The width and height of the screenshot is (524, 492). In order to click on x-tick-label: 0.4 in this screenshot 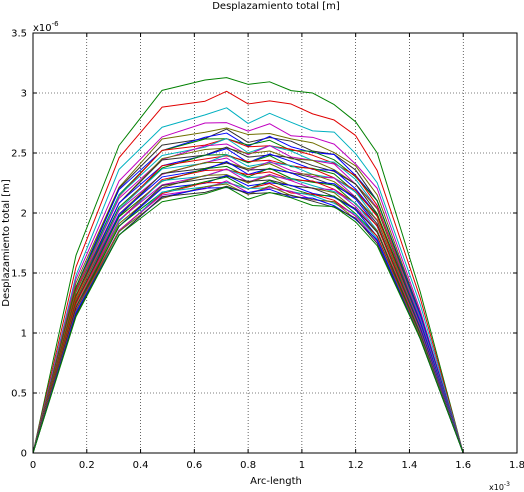, I will do `click(141, 465)`.